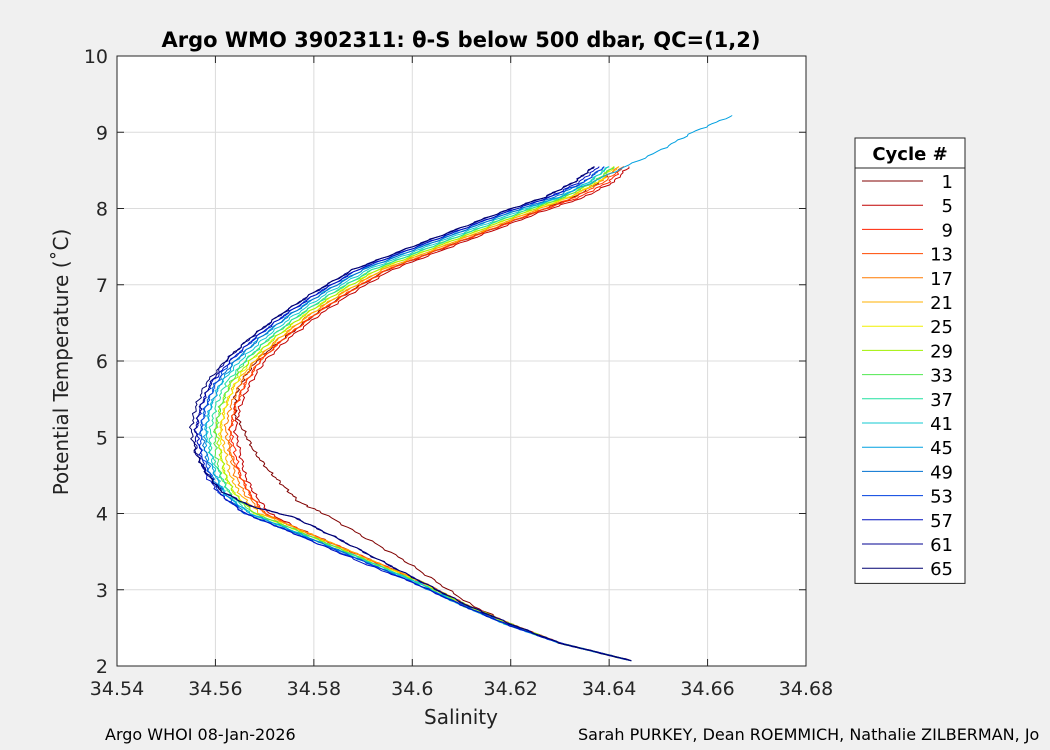 The height and width of the screenshot is (750, 1050). What do you see at coordinates (412, 689) in the screenshot?
I see `x-tick-label: 34.6` at bounding box center [412, 689].